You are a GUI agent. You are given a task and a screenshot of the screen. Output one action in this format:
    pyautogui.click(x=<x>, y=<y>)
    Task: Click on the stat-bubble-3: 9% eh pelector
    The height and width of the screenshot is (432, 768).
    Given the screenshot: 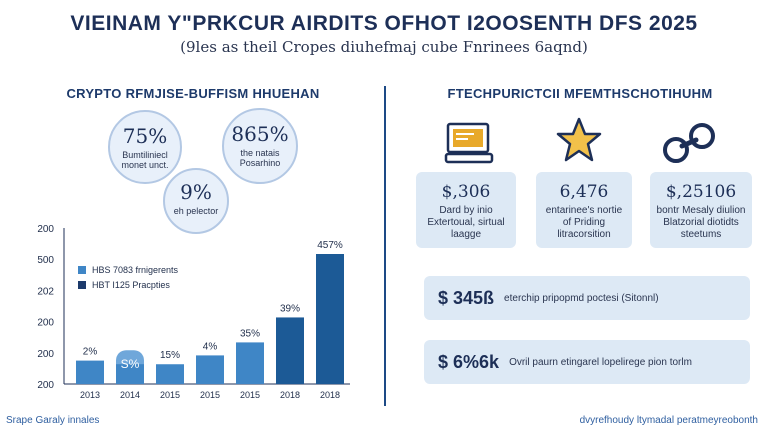 What is the action you would take?
    pyautogui.click(x=196, y=201)
    